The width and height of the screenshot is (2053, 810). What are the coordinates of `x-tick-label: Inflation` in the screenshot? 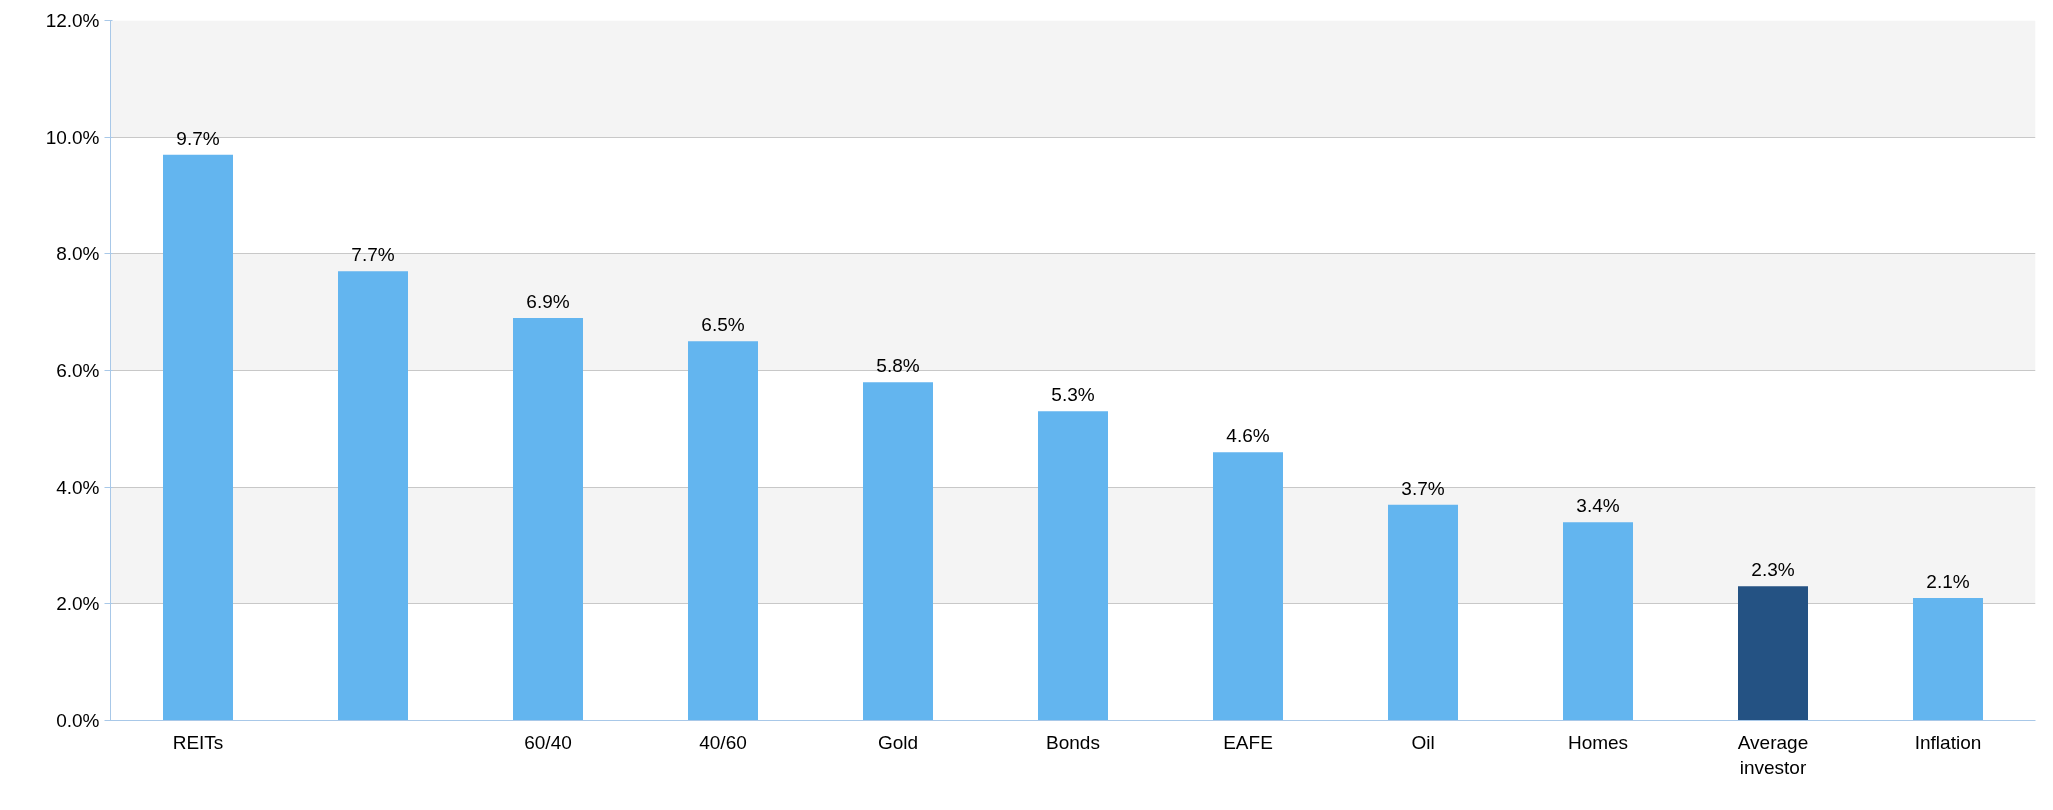 It's located at (1948, 742).